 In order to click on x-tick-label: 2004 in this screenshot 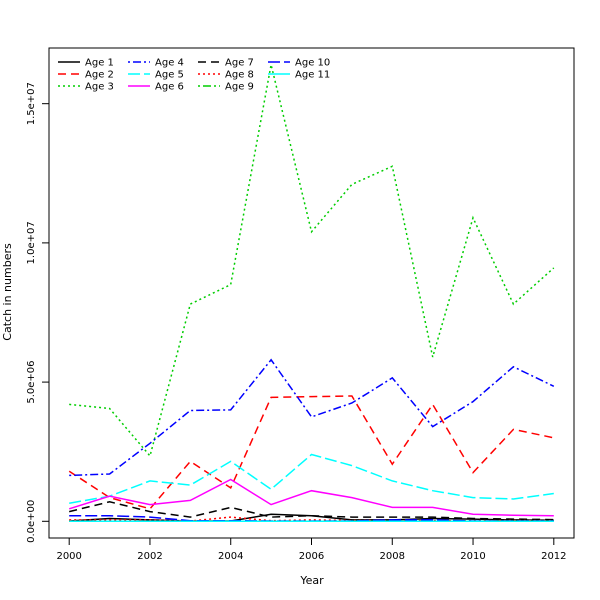, I will do `click(230, 556)`.